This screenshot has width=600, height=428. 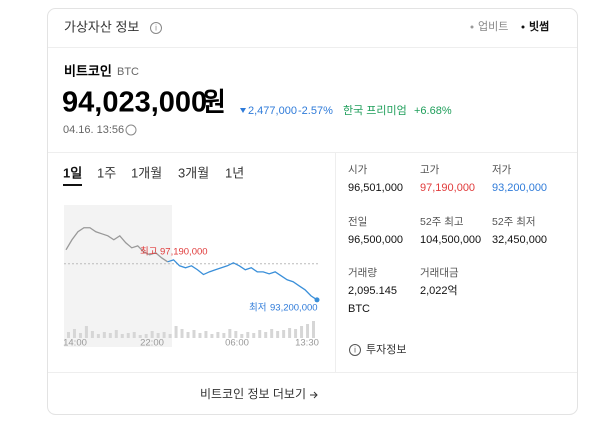 I want to click on stat-label: 거래량, so click(x=362, y=273).